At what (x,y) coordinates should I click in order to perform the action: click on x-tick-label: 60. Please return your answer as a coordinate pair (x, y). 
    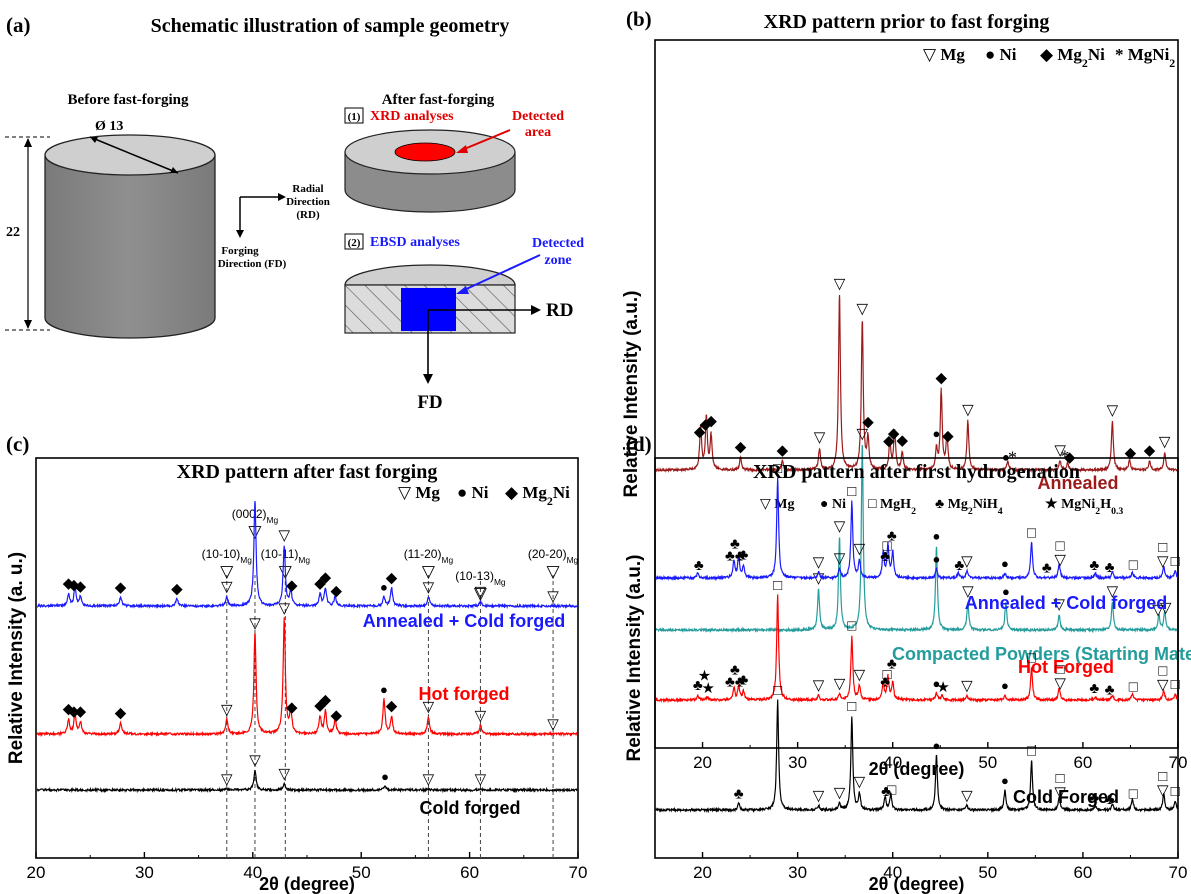
    Looking at the image, I should click on (469, 872).